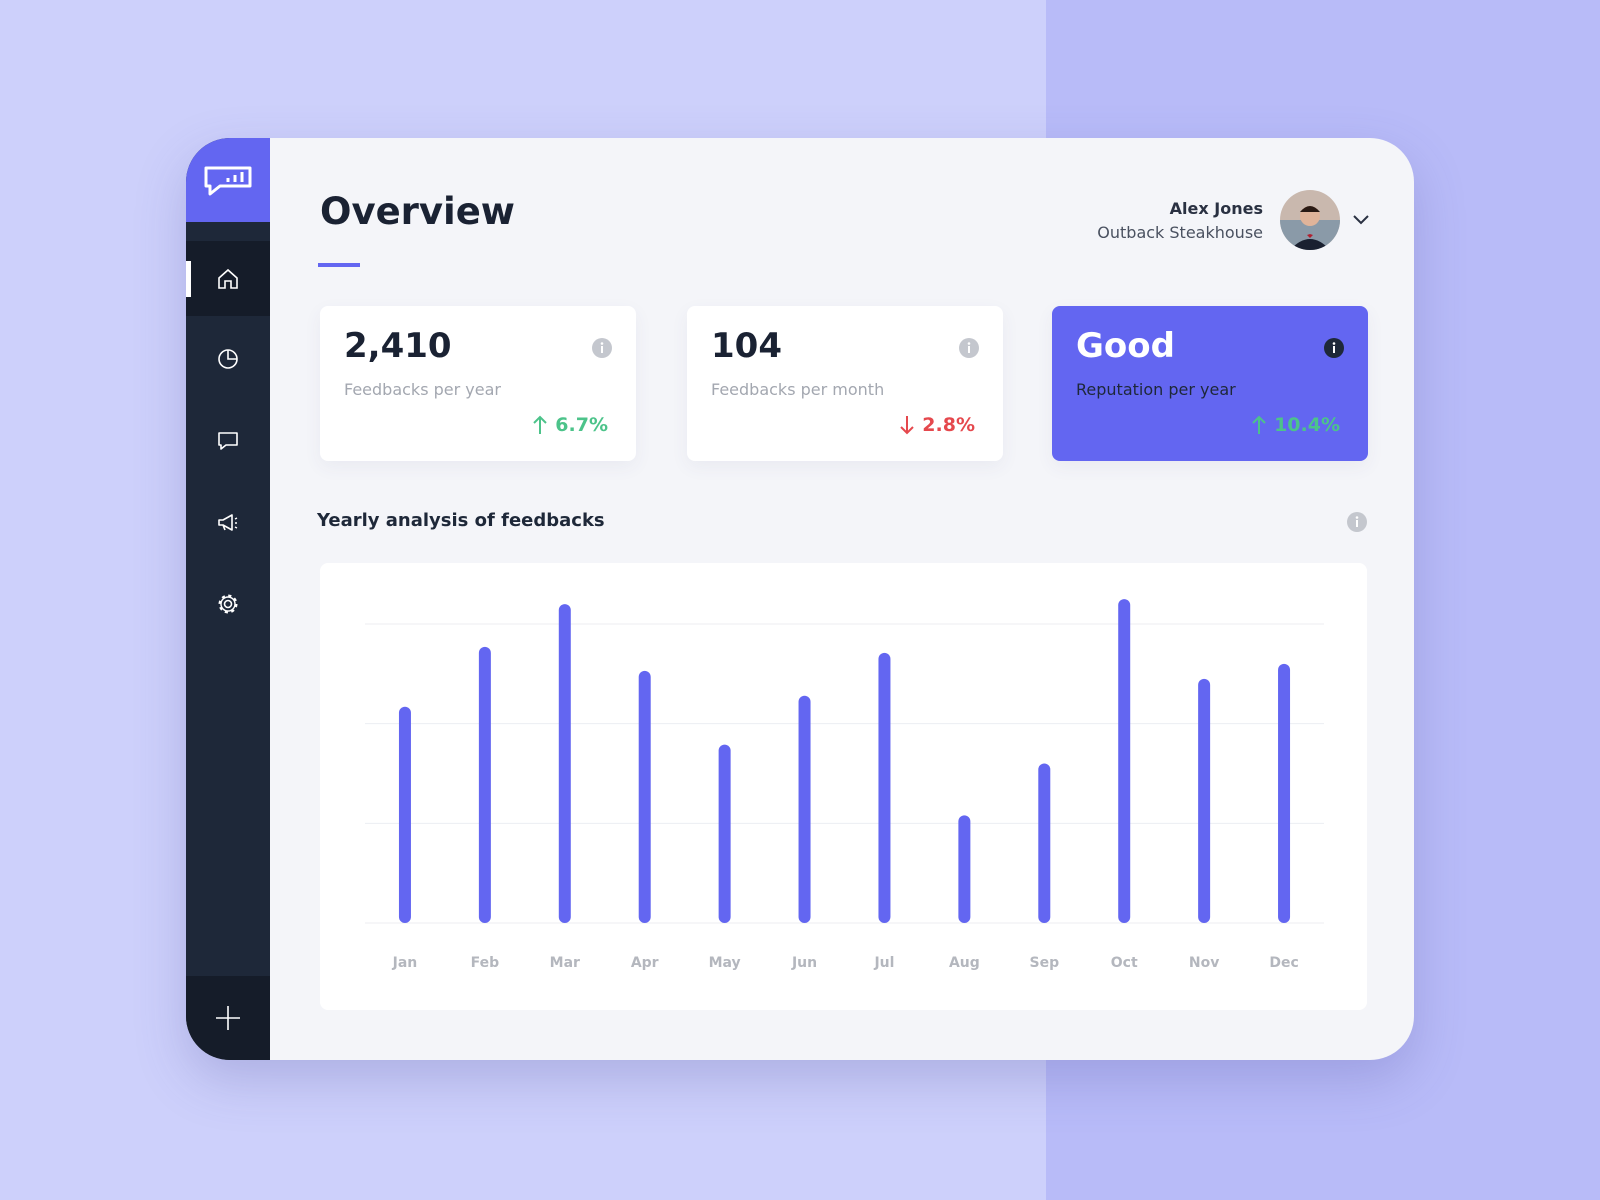 The width and height of the screenshot is (1600, 1200). I want to click on user-menu-chevron, so click(1361, 220).